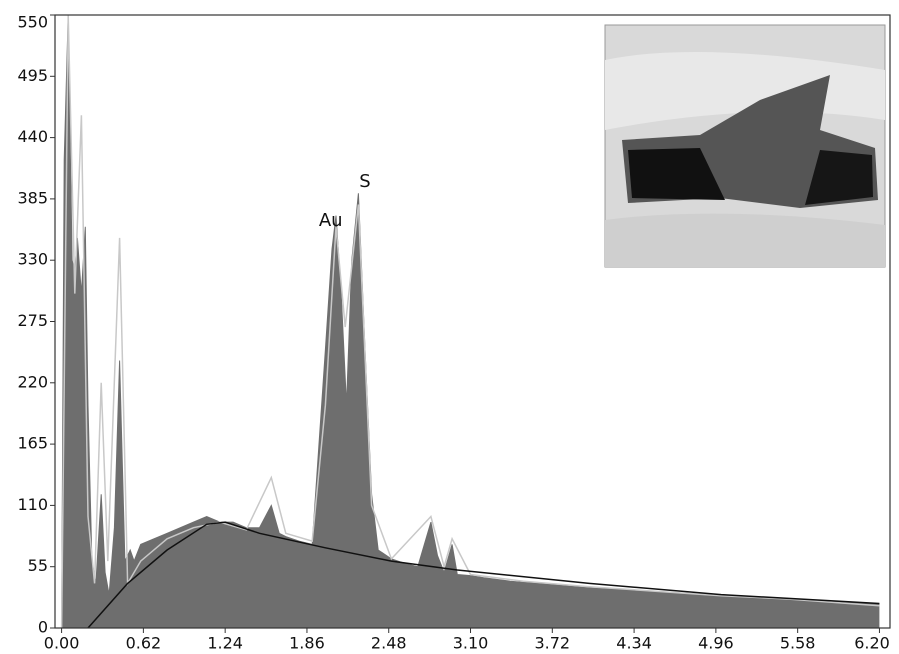 Image resolution: width=899 pixels, height=654 pixels. What do you see at coordinates (62, 643) in the screenshot?
I see `x-tick-label: 0.00` at bounding box center [62, 643].